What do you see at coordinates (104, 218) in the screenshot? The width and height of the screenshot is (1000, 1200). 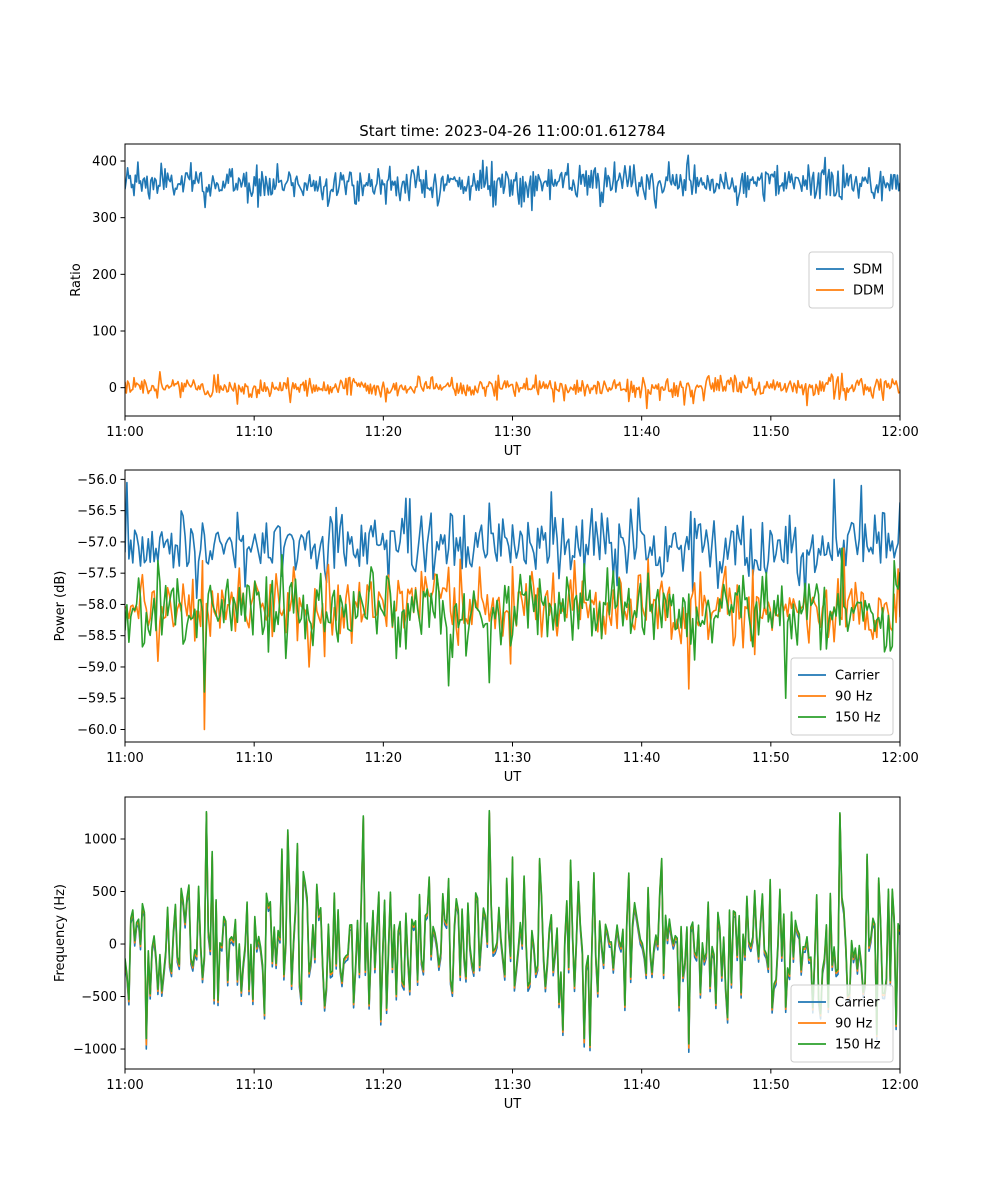 I see `y-tick-label: 300` at bounding box center [104, 218].